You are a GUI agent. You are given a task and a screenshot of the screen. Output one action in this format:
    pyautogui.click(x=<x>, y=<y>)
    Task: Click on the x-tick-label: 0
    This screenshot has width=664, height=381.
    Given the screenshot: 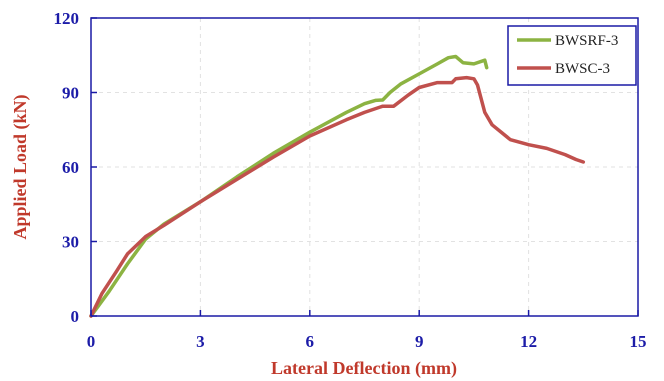 What is the action you would take?
    pyautogui.click(x=91, y=341)
    